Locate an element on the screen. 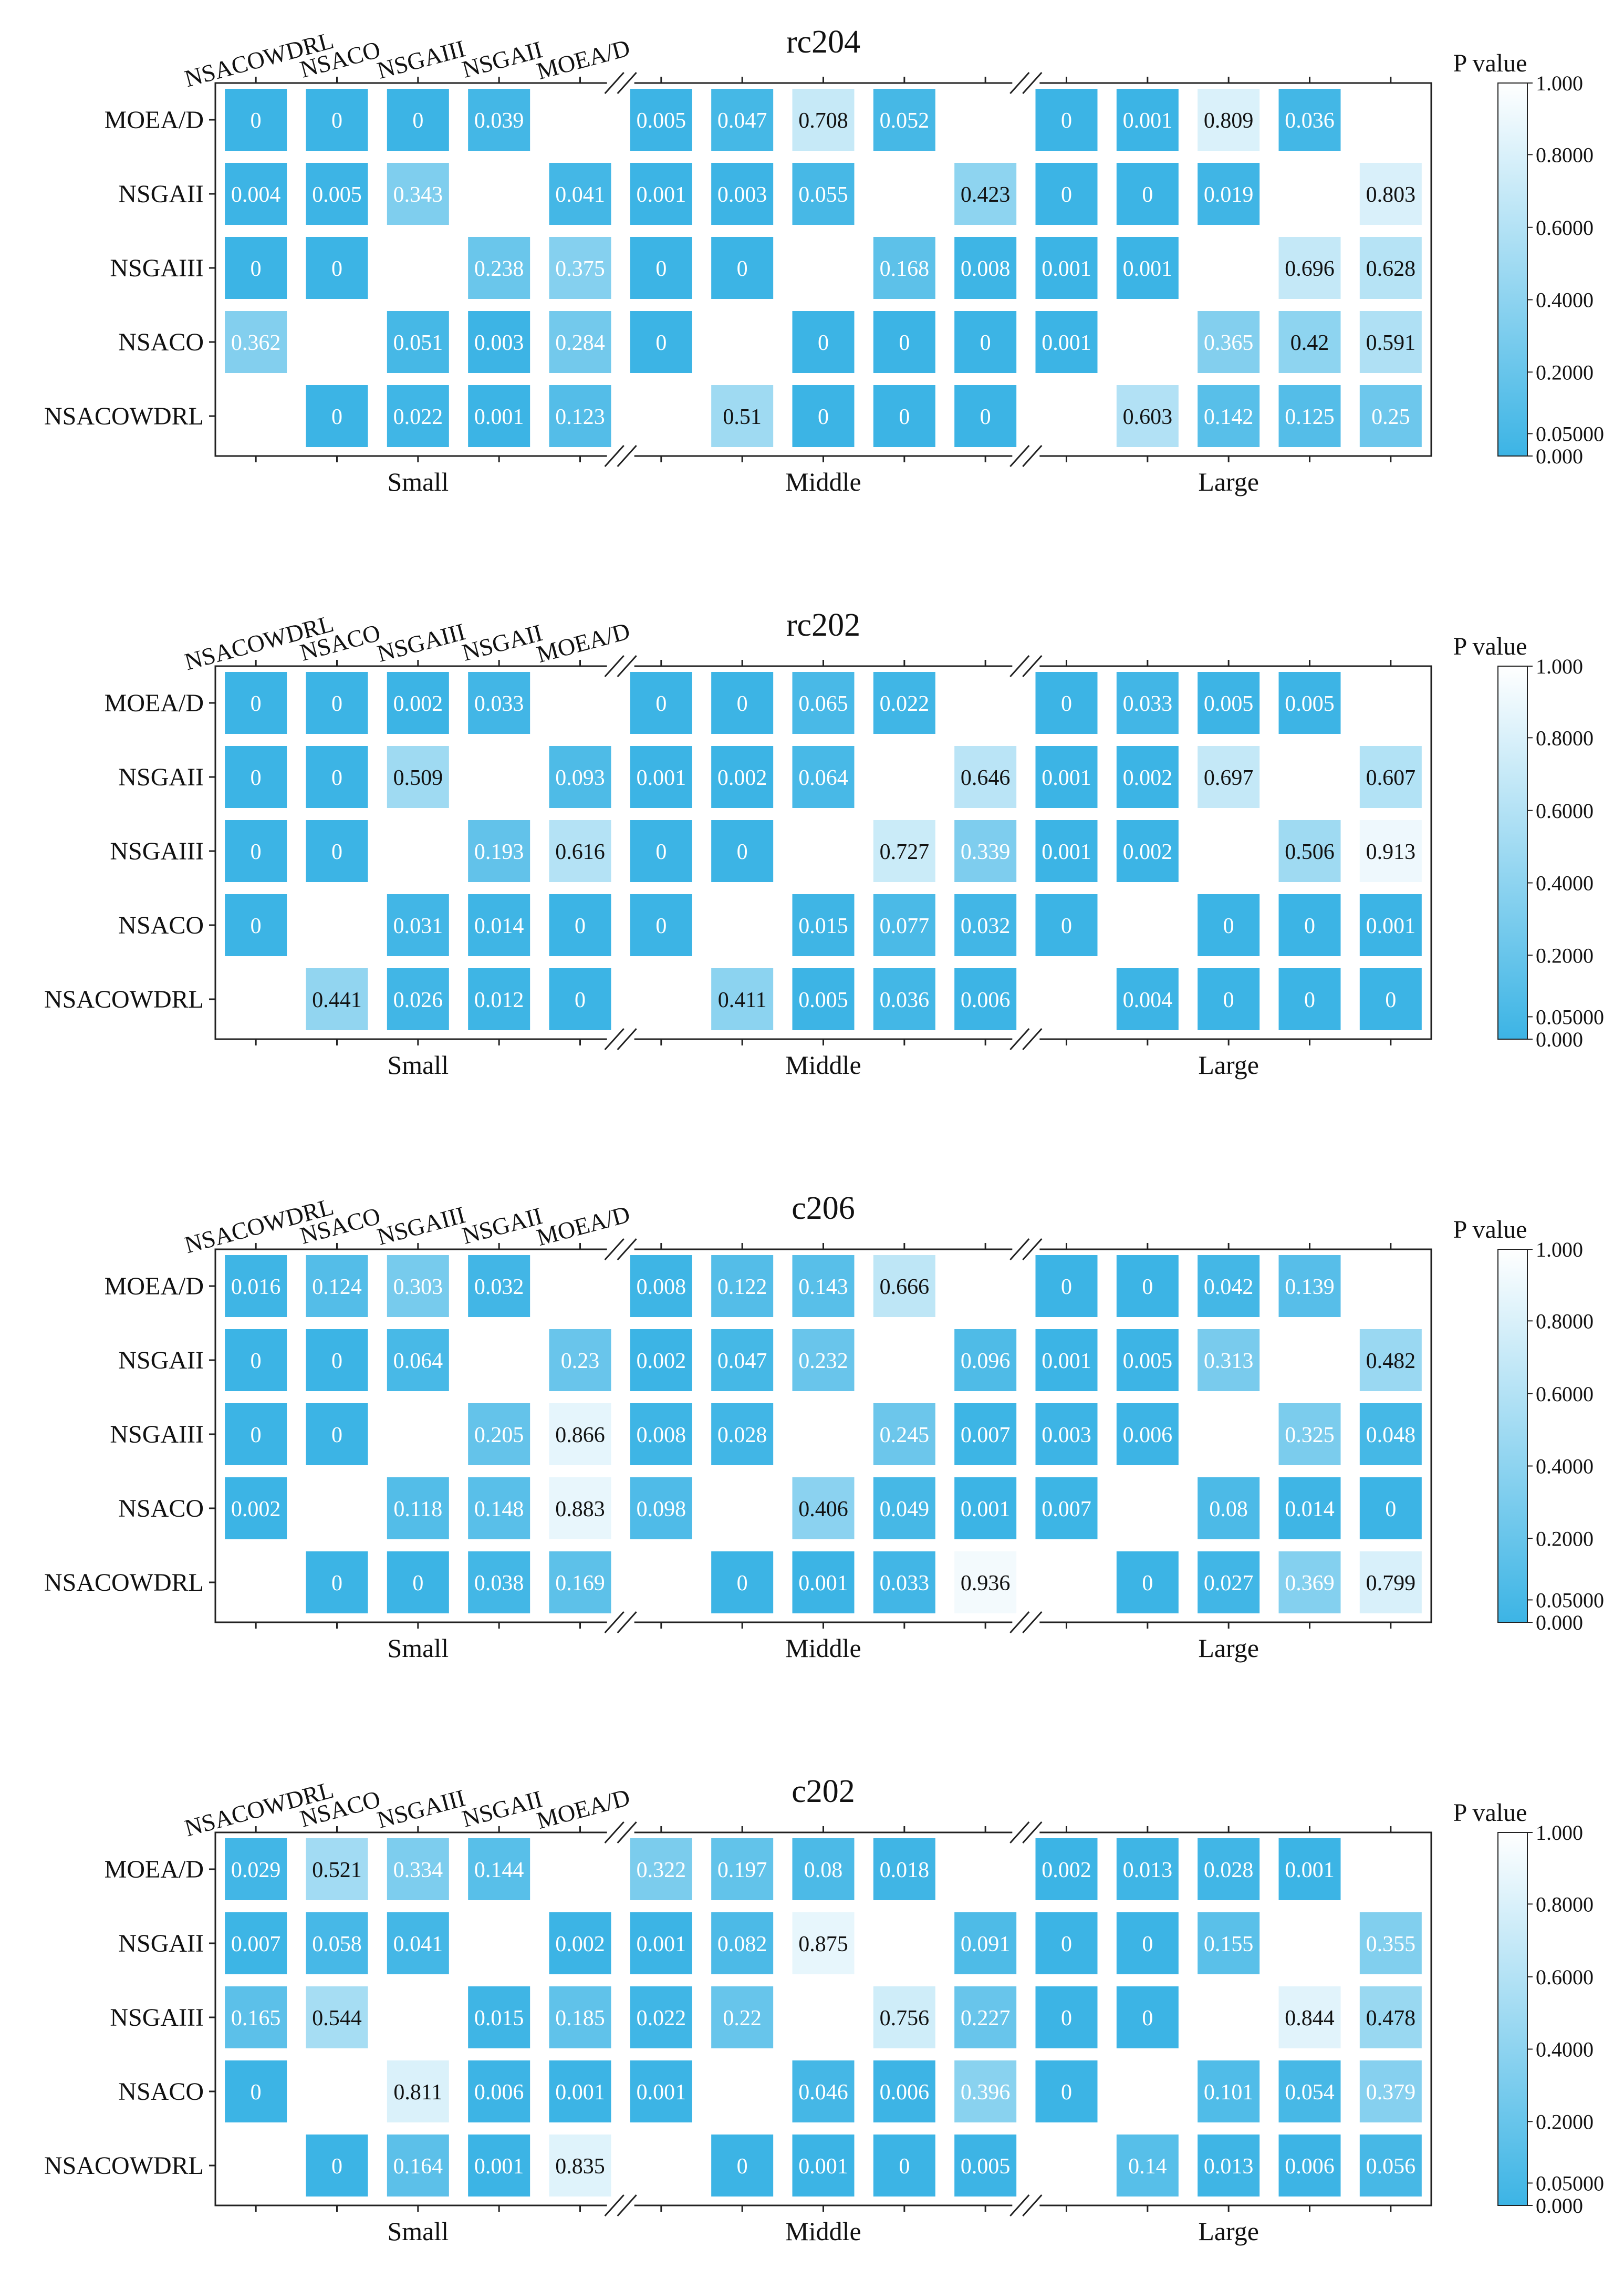  cell-value-label: 0.014 is located at coordinates (499, 926).